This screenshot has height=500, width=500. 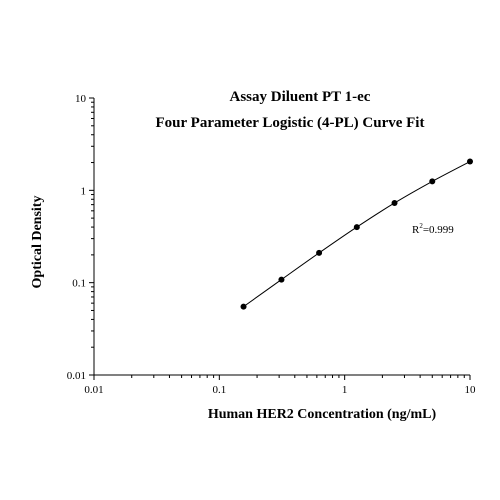 What do you see at coordinates (79, 284) in the screenshot?
I see `y-tick-label: 0.1` at bounding box center [79, 284].